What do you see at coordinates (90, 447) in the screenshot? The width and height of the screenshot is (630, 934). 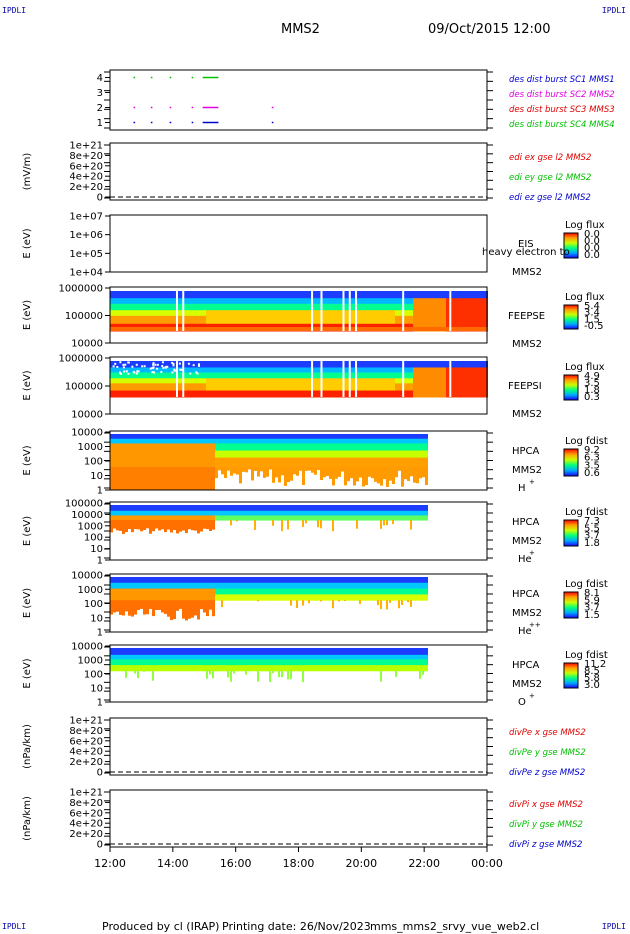 I see `panel-hpca_h-tick-label: 1000` at bounding box center [90, 447].